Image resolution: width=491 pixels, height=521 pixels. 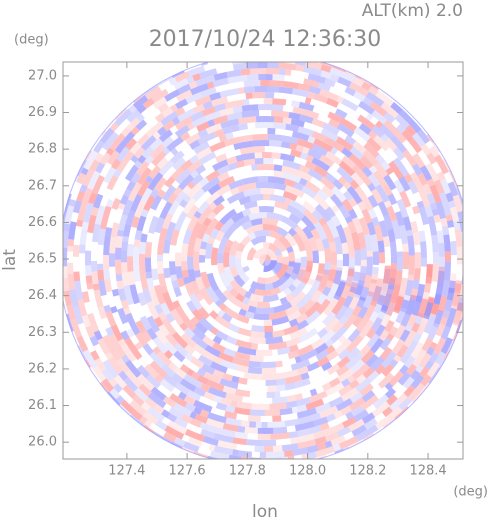 What do you see at coordinates (186, 471) in the screenshot?
I see `x-tick-label: 127.6` at bounding box center [186, 471].